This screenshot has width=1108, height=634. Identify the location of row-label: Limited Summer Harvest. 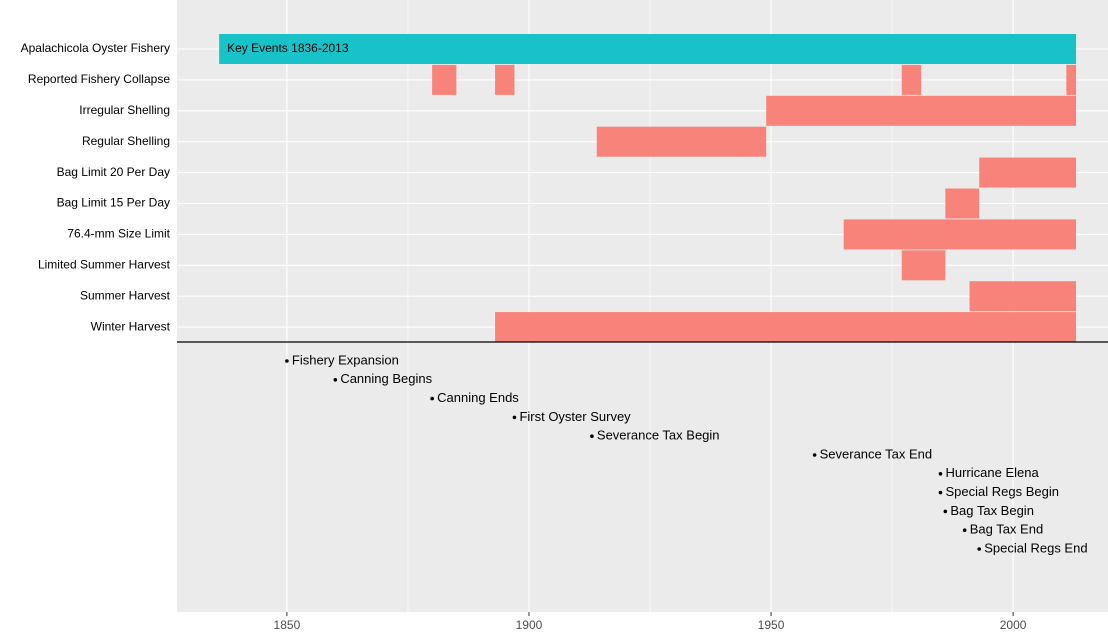
(104, 264).